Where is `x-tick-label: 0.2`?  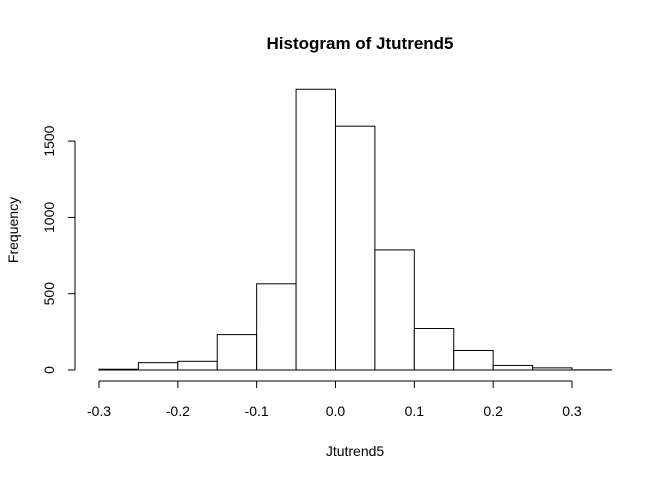 x-tick-label: 0.2 is located at coordinates (493, 411).